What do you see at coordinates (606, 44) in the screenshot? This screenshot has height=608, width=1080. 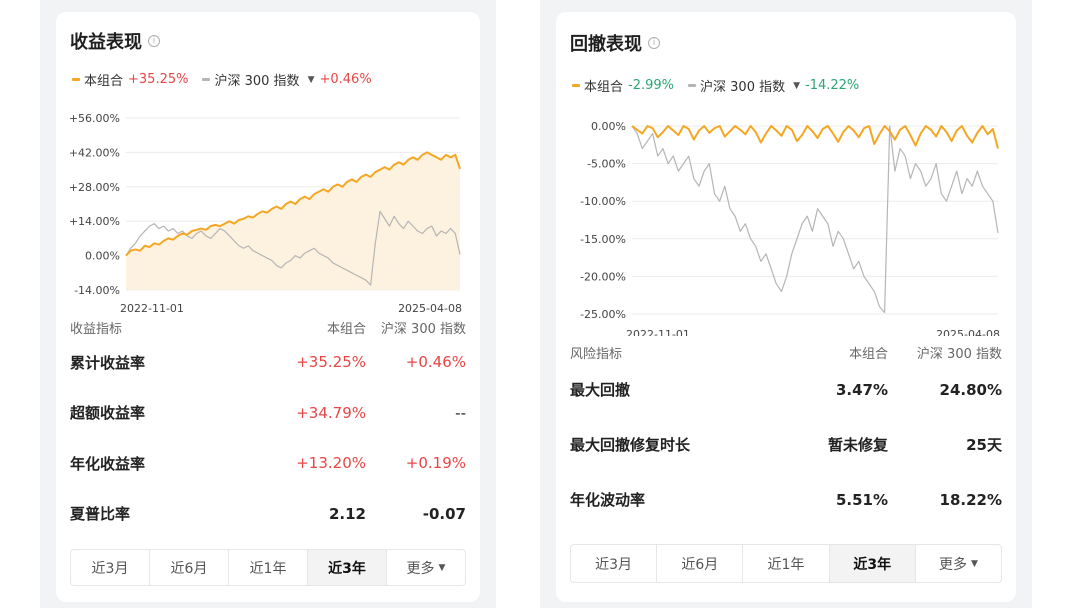 I see `drawdown-title-text: 回撤表现` at bounding box center [606, 44].